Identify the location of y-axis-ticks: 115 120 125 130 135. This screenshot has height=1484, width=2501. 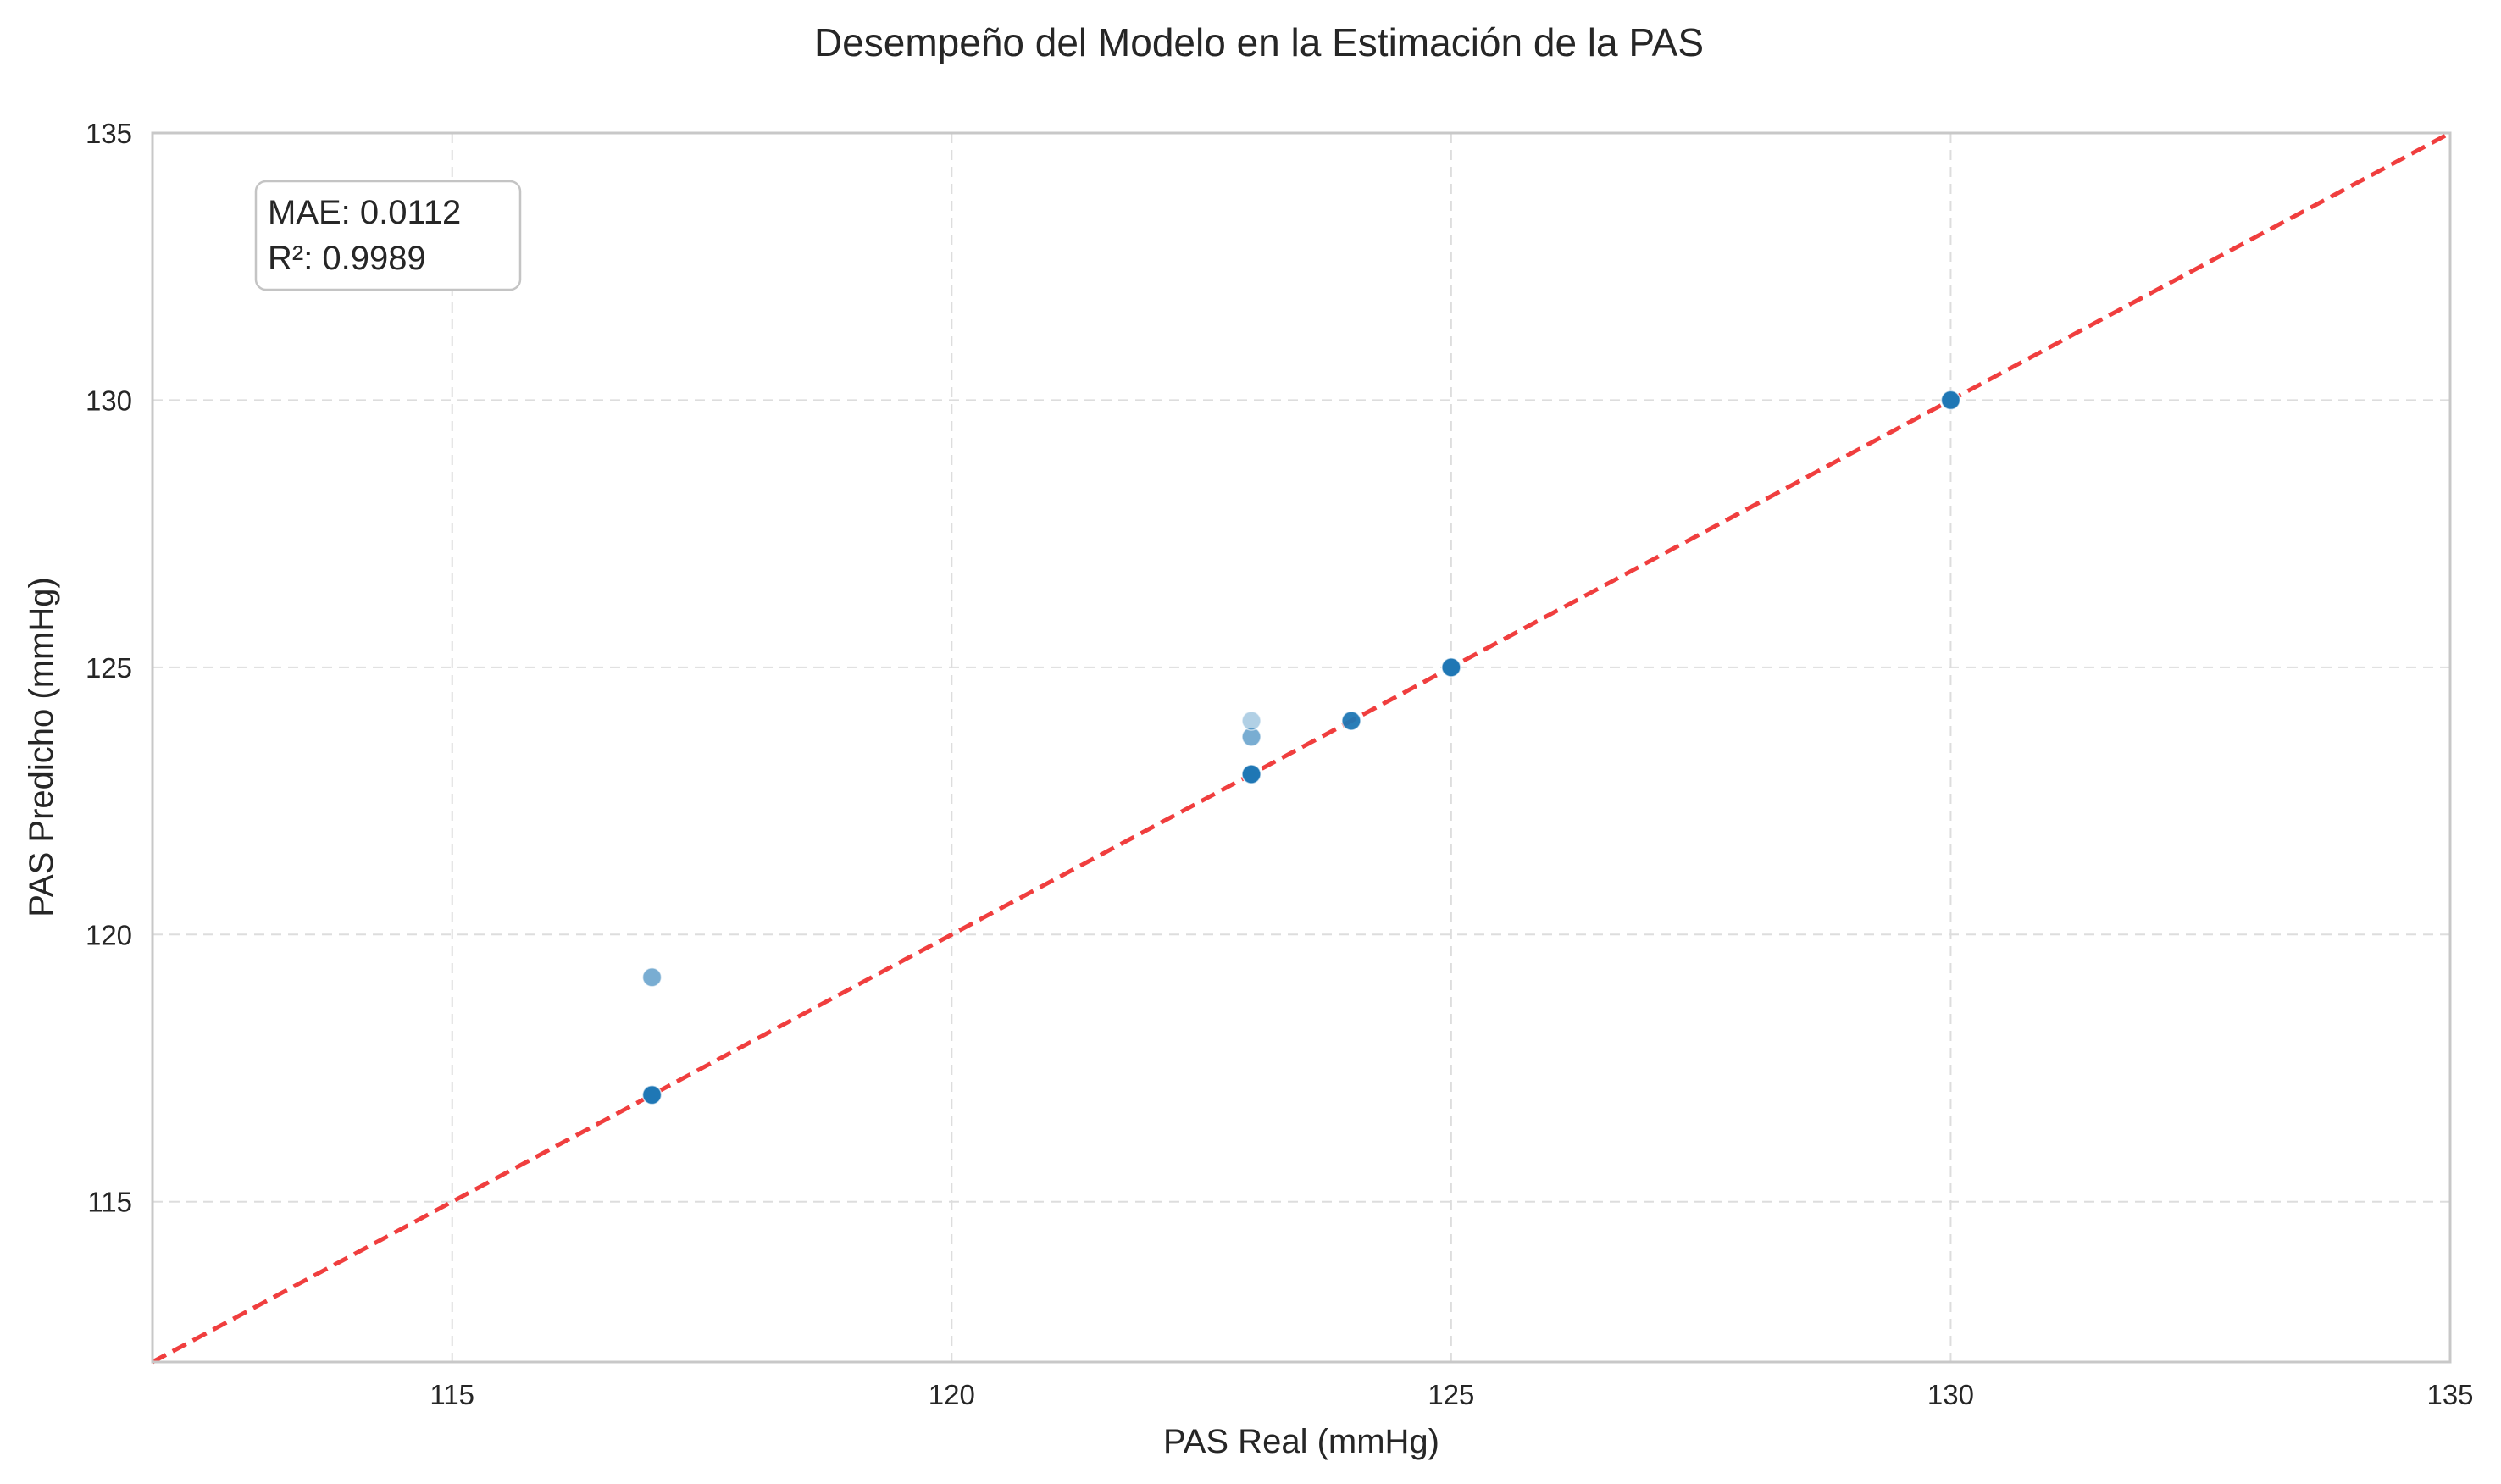
(109, 668).